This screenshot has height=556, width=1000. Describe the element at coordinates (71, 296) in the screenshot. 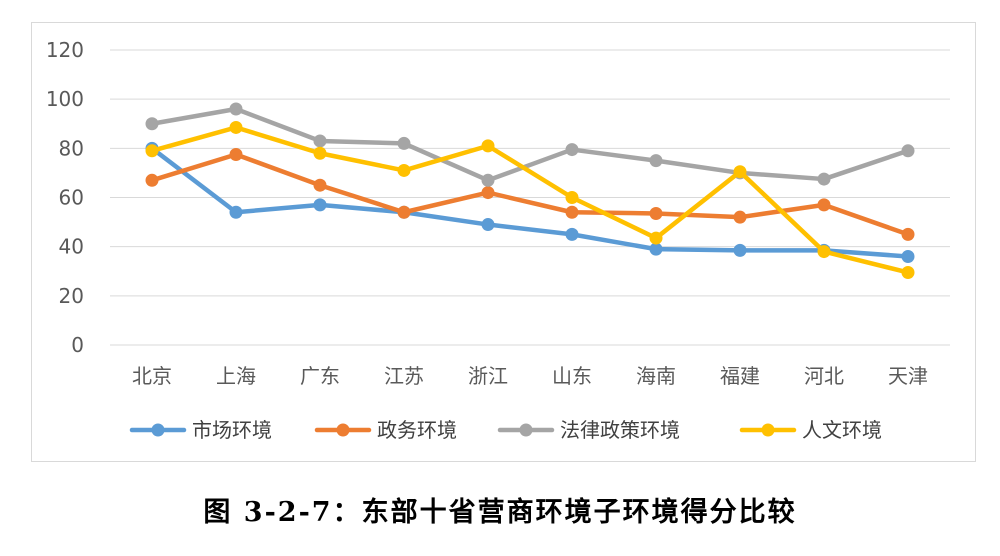

I see `y-tick-label: 20` at that location.